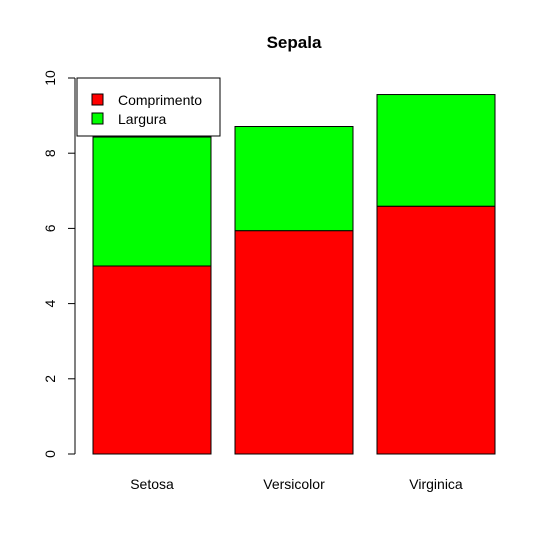  Describe the element at coordinates (50, 153) in the screenshot. I see `y-tick-label: 8` at that location.